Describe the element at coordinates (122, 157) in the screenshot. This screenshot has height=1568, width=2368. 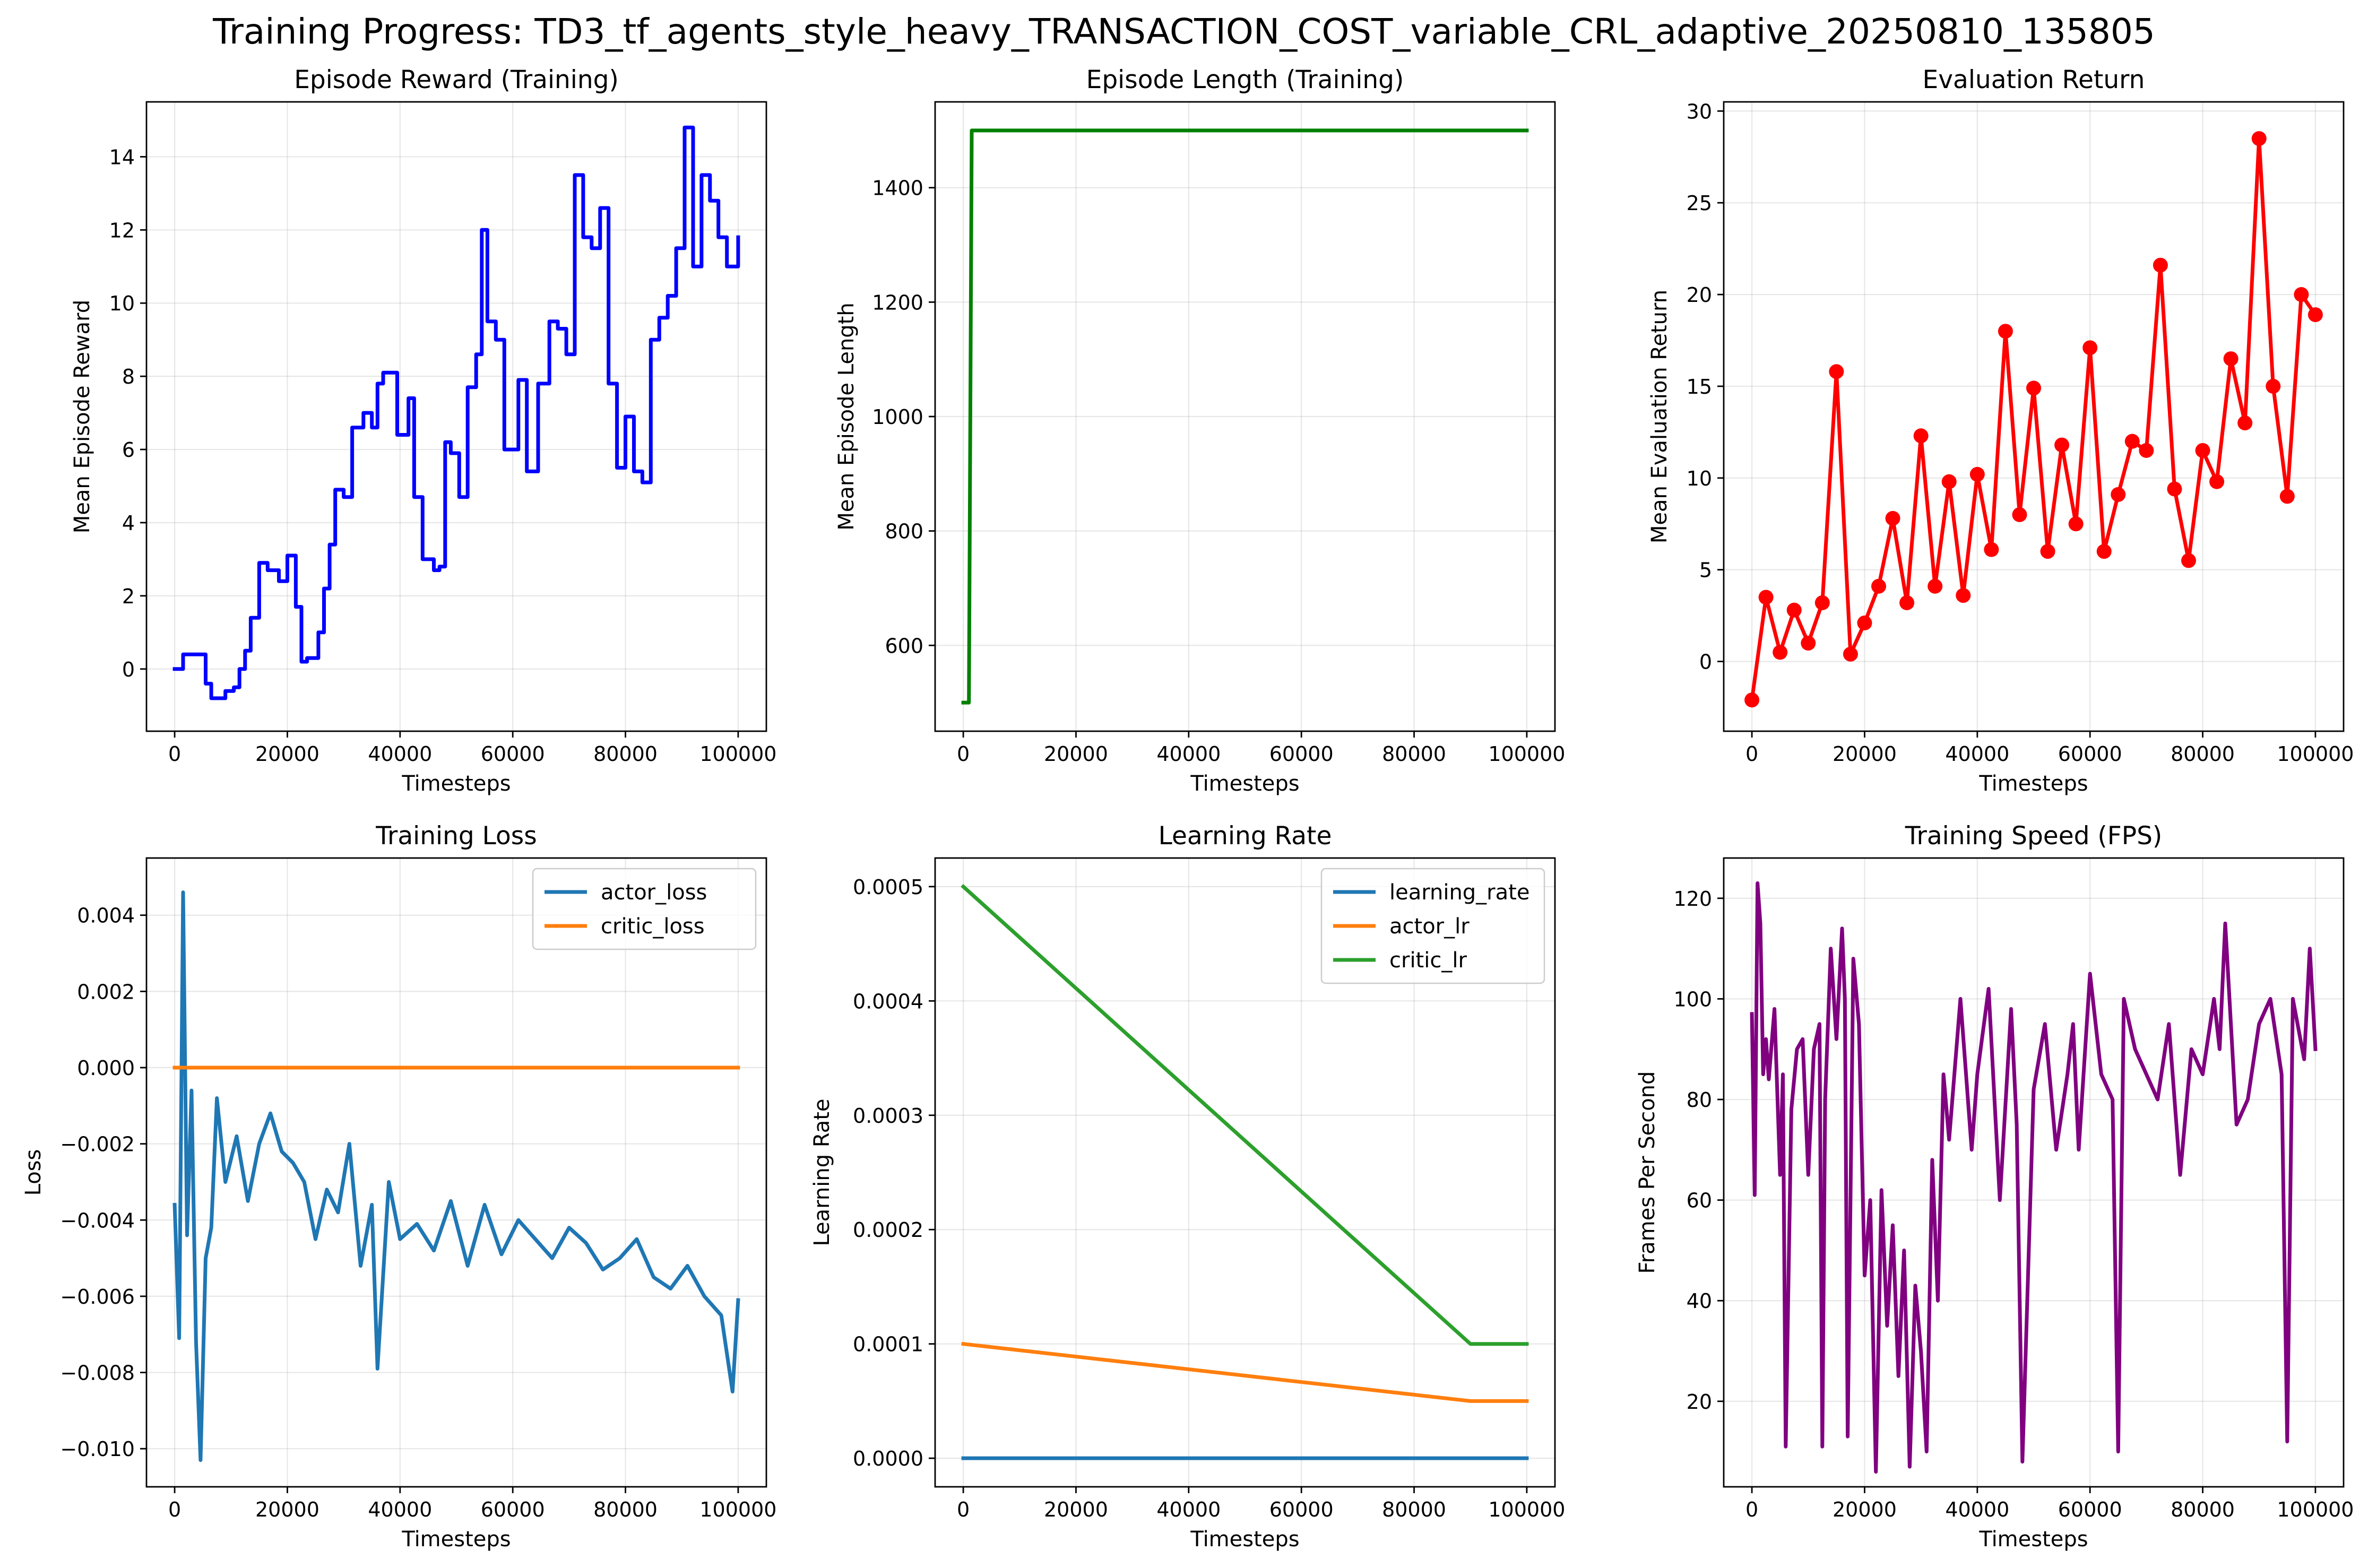
I see `y-tick-label: 14` at that location.